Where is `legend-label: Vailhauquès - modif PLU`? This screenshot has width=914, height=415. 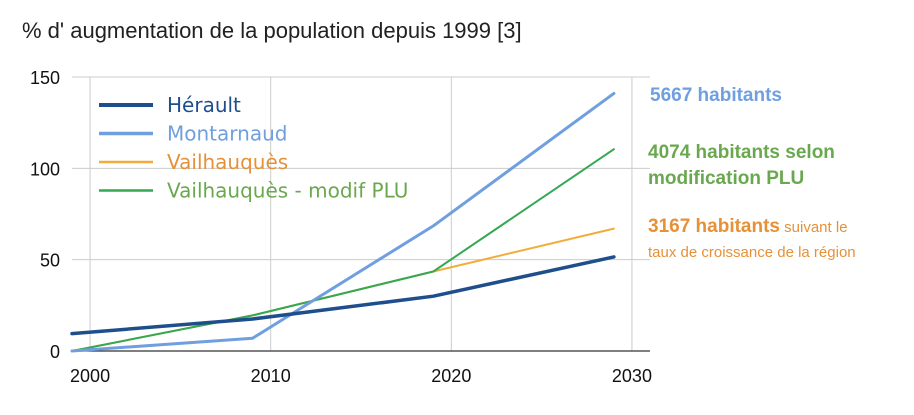 legend-label: Vailhauquès - modif PLU is located at coordinates (287, 191).